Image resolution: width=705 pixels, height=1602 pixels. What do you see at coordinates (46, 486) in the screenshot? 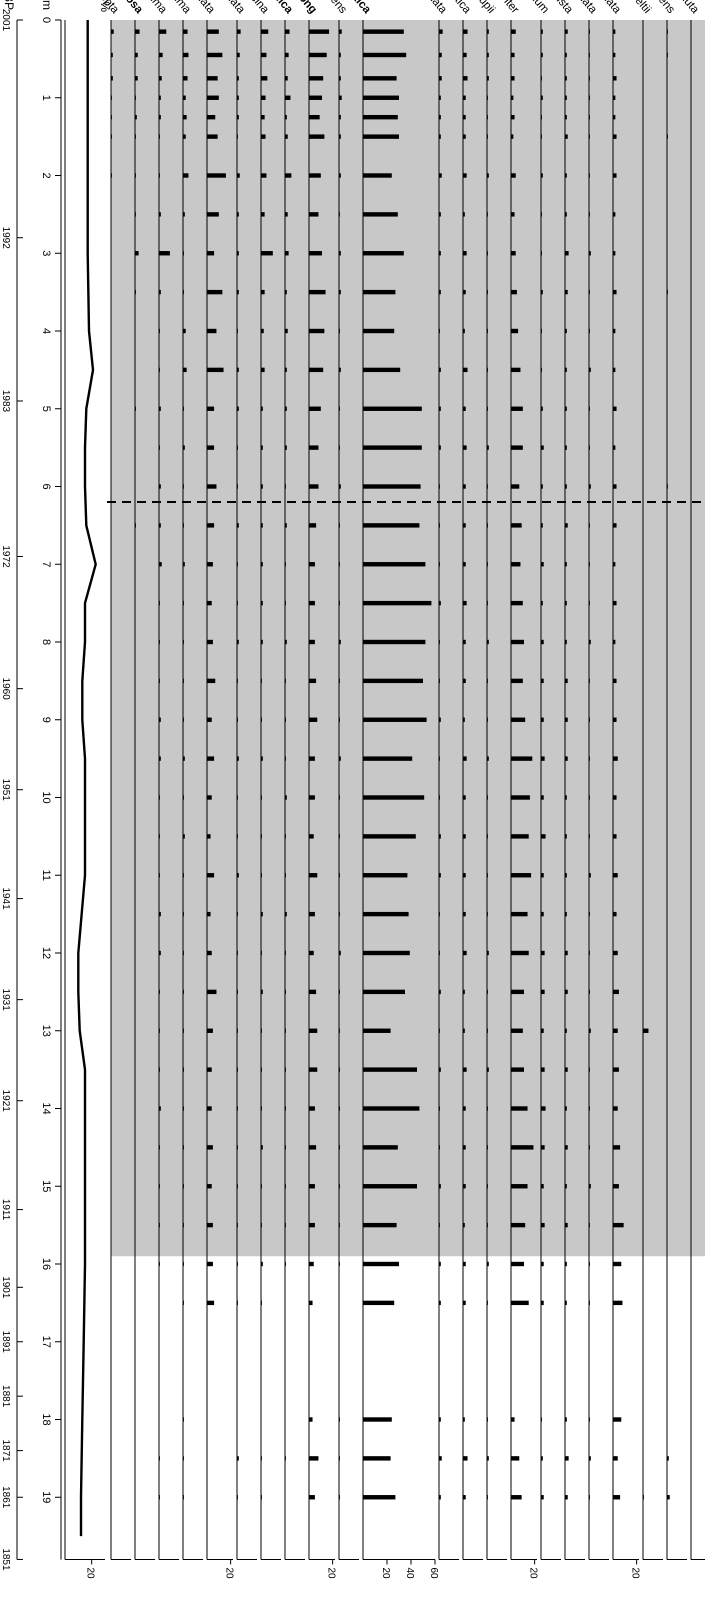
I see `depth-tick-label: 6` at bounding box center [46, 486].